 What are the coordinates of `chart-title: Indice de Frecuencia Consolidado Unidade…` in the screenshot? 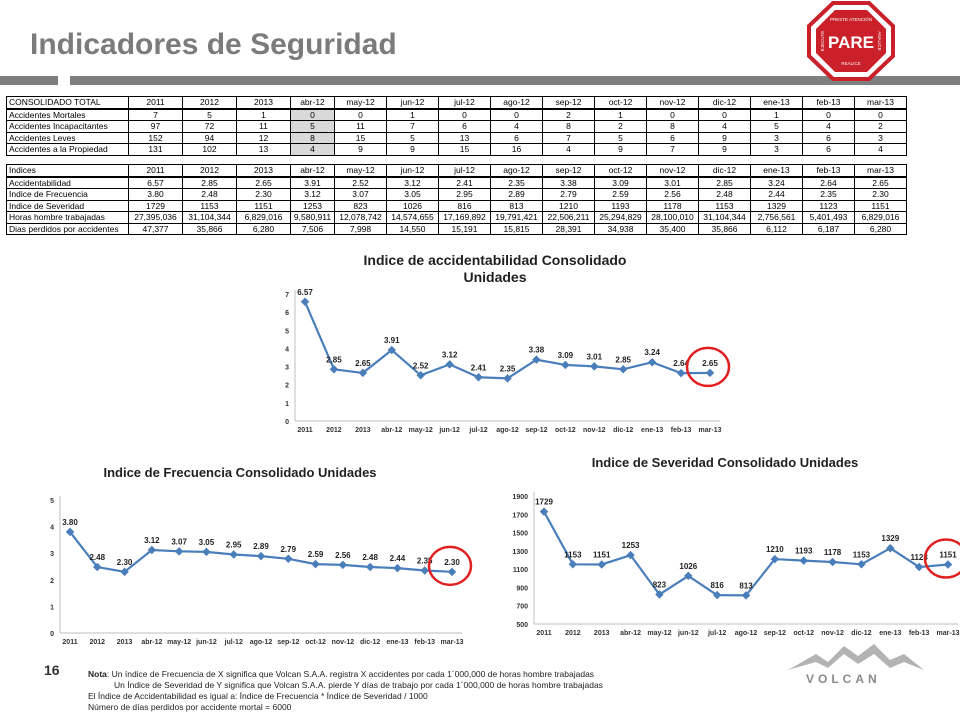 It's located at (239, 472).